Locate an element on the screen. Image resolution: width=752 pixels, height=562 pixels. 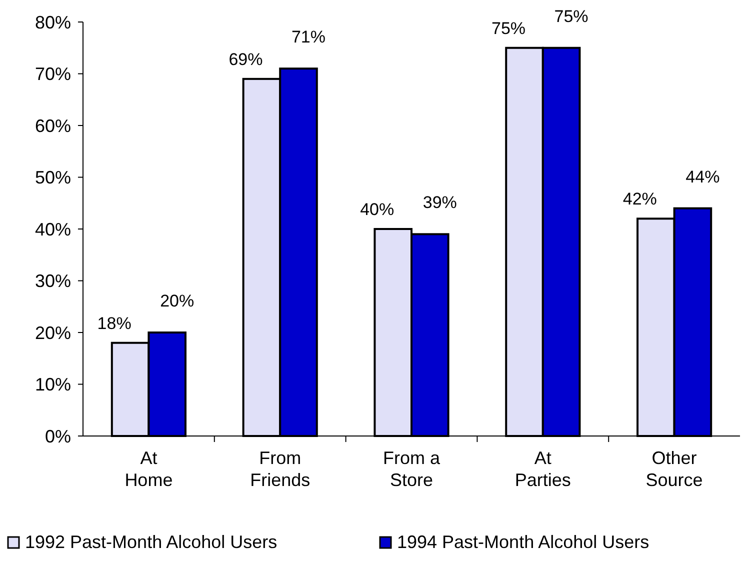
data-label: 69% is located at coordinates (245, 59).